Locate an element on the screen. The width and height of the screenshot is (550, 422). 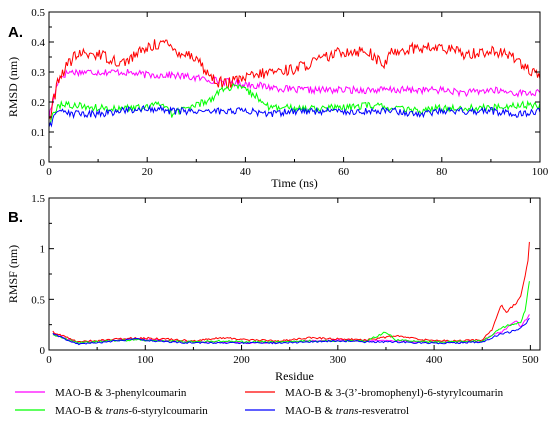
y-tick-label: 0.3 is located at coordinates (38, 73).